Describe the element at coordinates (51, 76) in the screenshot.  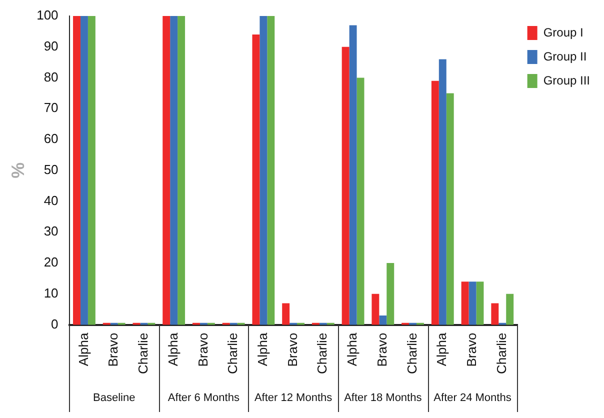
I see `y-tick-label: 80` at that location.